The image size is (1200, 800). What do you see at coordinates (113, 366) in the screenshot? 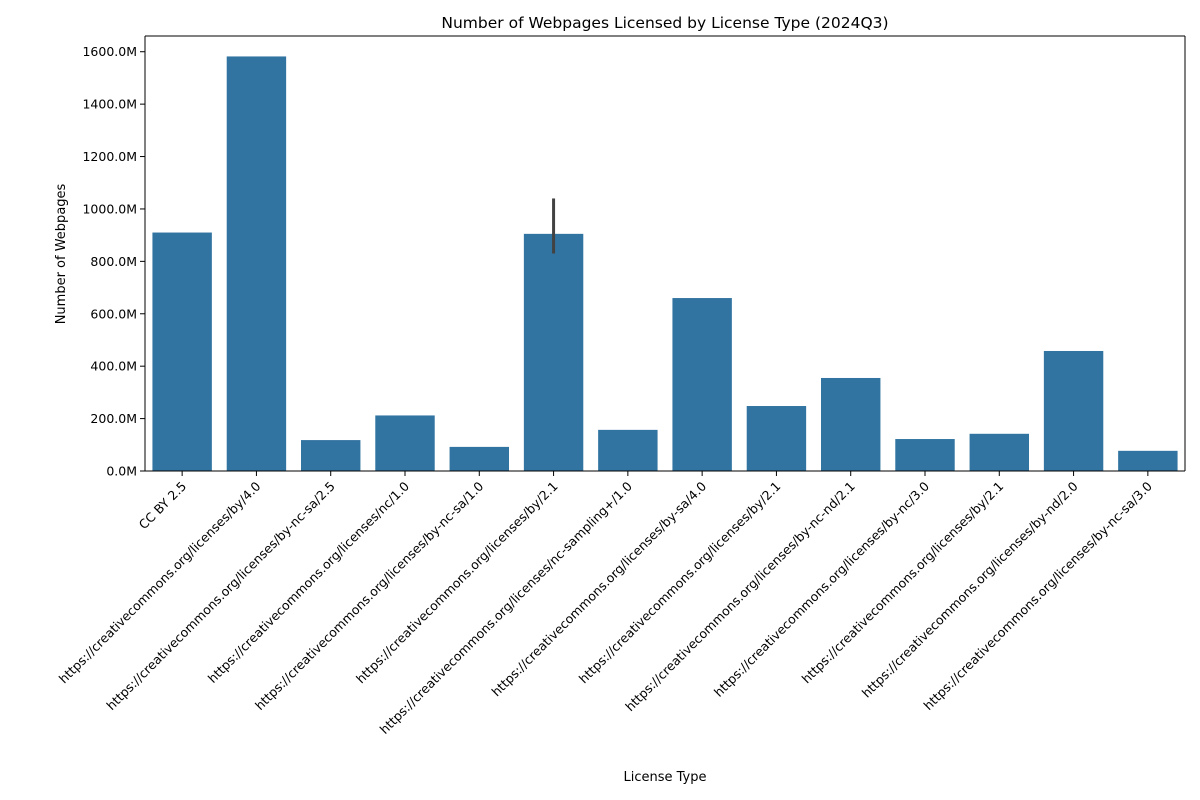
I see `y-tick-label: 400.0M` at bounding box center [113, 366].